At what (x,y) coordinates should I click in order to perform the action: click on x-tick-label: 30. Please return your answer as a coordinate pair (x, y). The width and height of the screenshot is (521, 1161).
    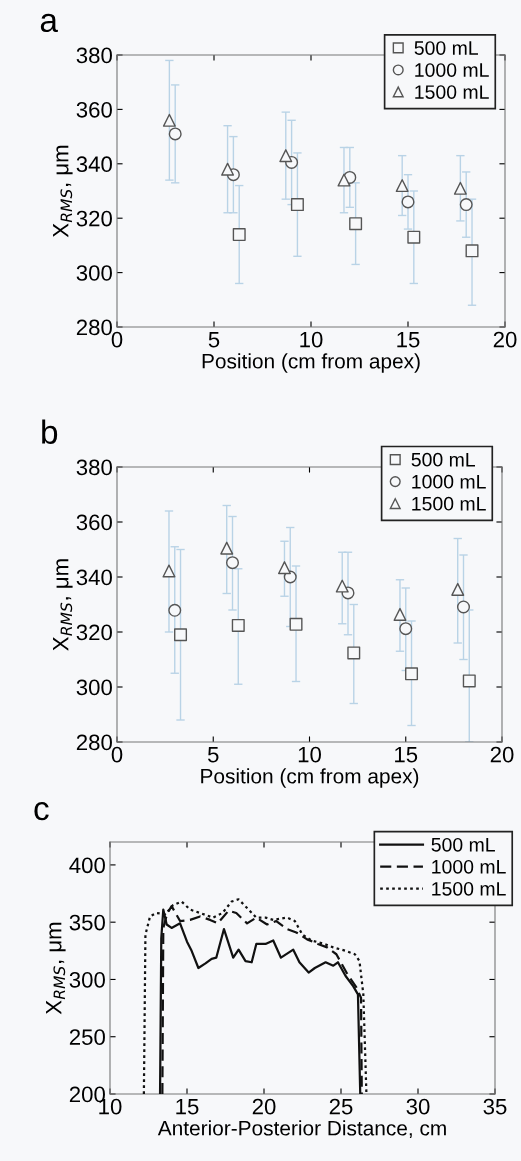
    Looking at the image, I should click on (418, 1106).